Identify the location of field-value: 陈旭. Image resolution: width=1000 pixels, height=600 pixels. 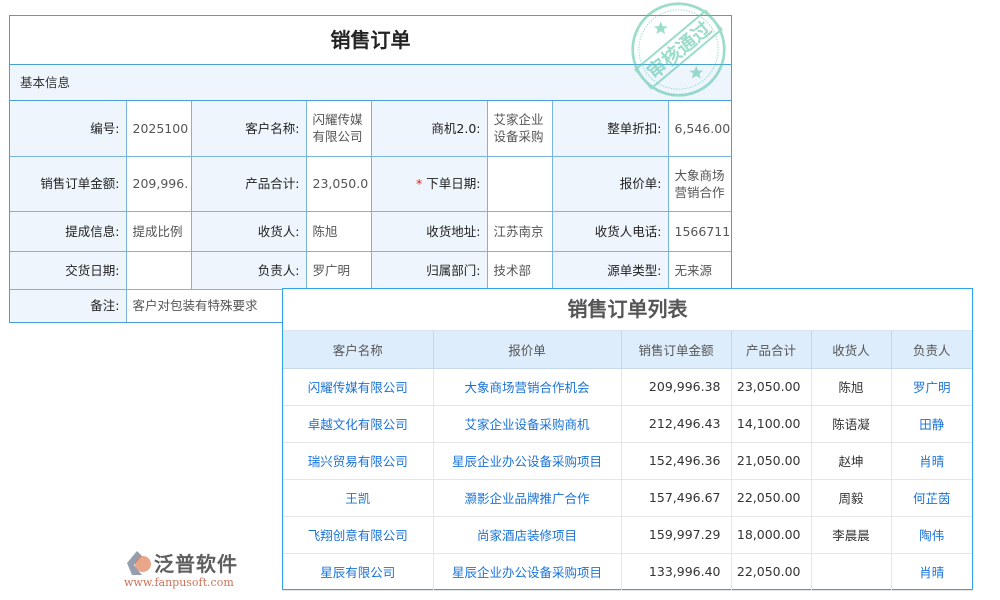
(338, 231).